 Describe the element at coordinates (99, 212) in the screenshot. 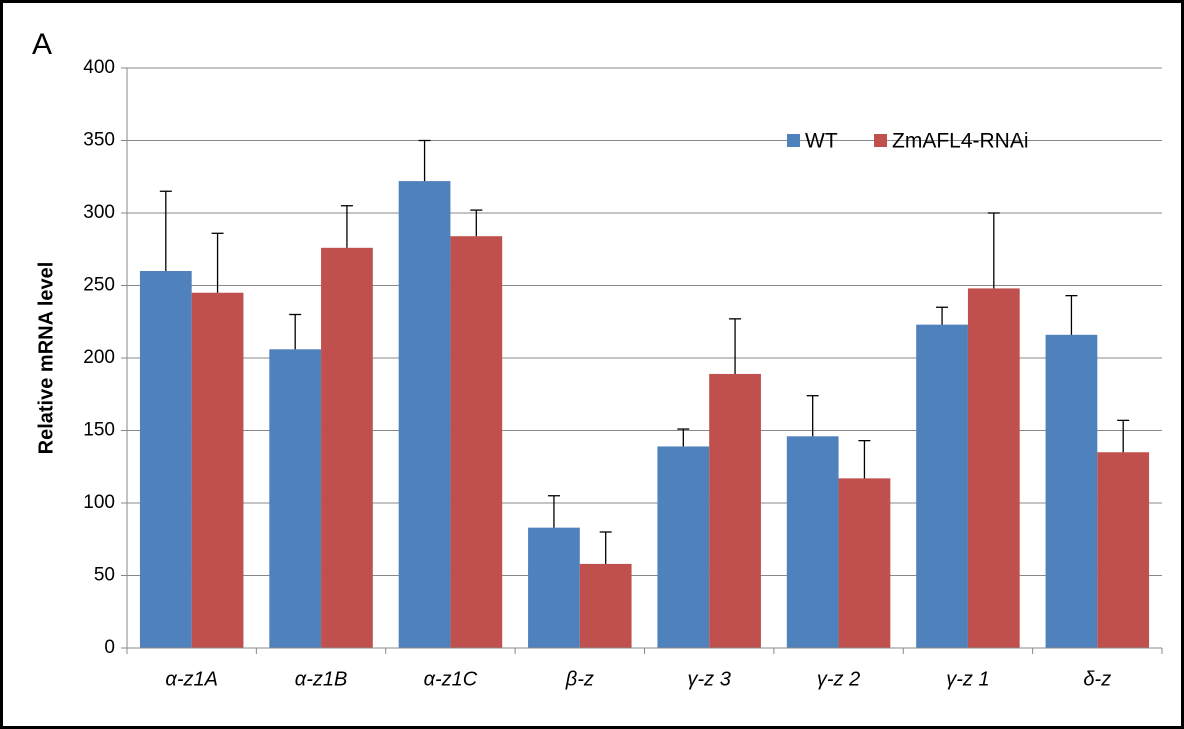

I see `y-tick-label: 300` at that location.